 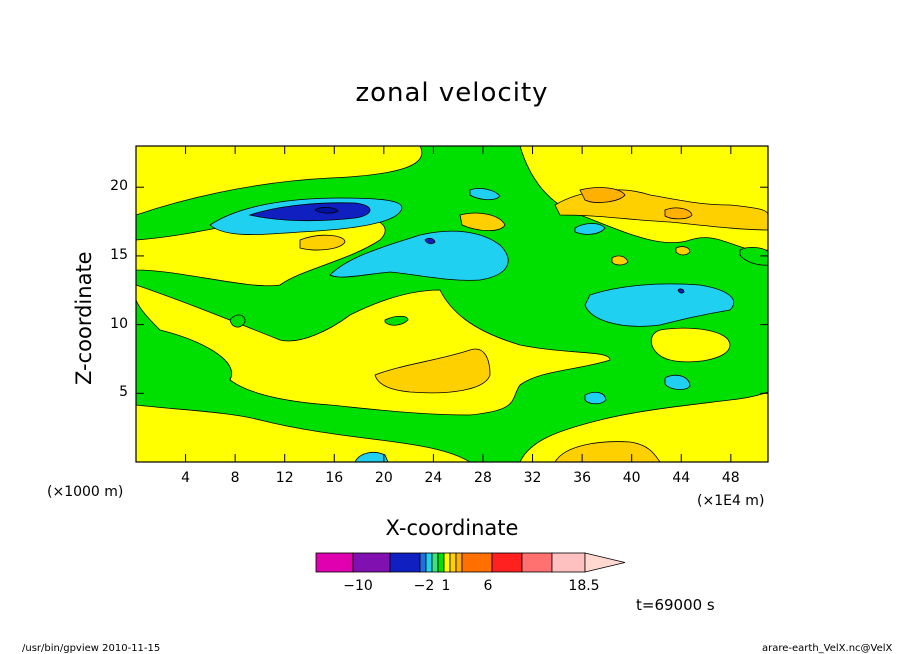 I want to click on x-tick-label: 24, so click(x=433, y=478).